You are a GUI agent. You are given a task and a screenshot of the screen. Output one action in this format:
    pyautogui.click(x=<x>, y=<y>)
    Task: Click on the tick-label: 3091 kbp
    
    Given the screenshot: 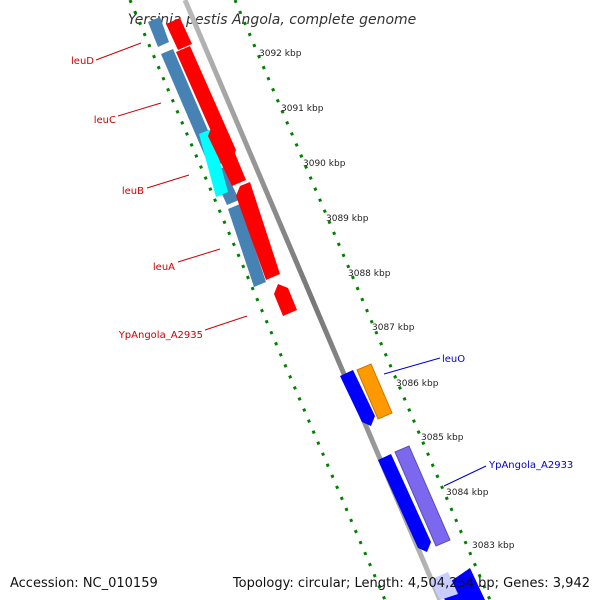 What is the action you would take?
    pyautogui.click(x=302, y=109)
    